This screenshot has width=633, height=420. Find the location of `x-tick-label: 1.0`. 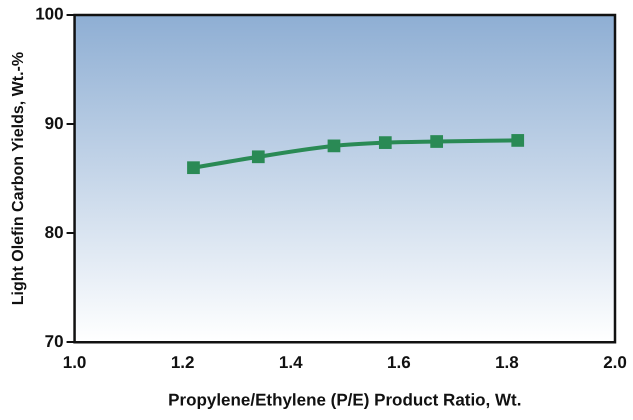

x-tick-label: 1.0 is located at coordinates (74, 362).